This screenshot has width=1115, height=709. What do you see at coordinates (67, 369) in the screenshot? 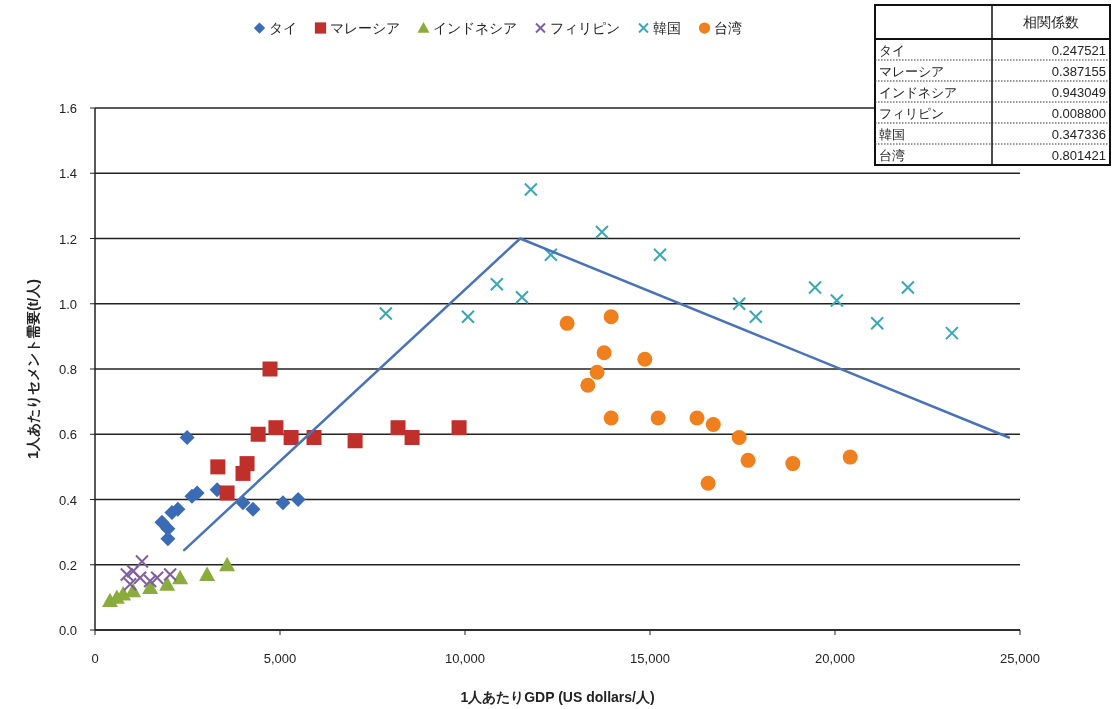
I see `y-tick-label: 0.8` at bounding box center [67, 369].